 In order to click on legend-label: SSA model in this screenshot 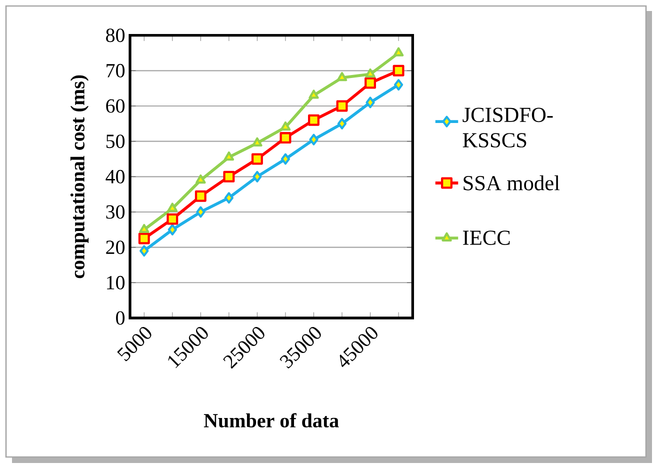, I will do `click(512, 182)`.